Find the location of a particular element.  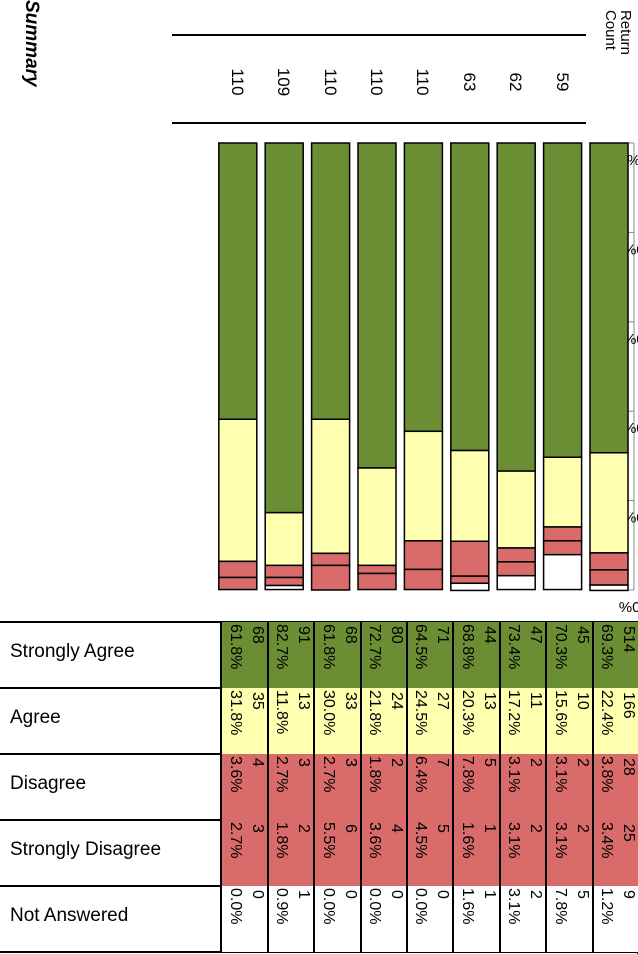

table-cell-agree: 27 24.5% is located at coordinates (429, 721).